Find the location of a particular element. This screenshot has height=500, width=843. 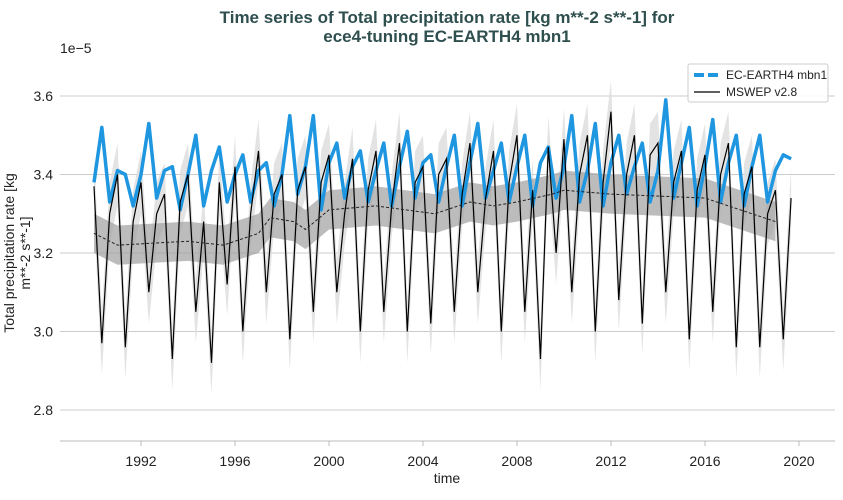

legend: EC-EARTH4 mbn1 MSWEP v2.8 is located at coordinates (758, 83).